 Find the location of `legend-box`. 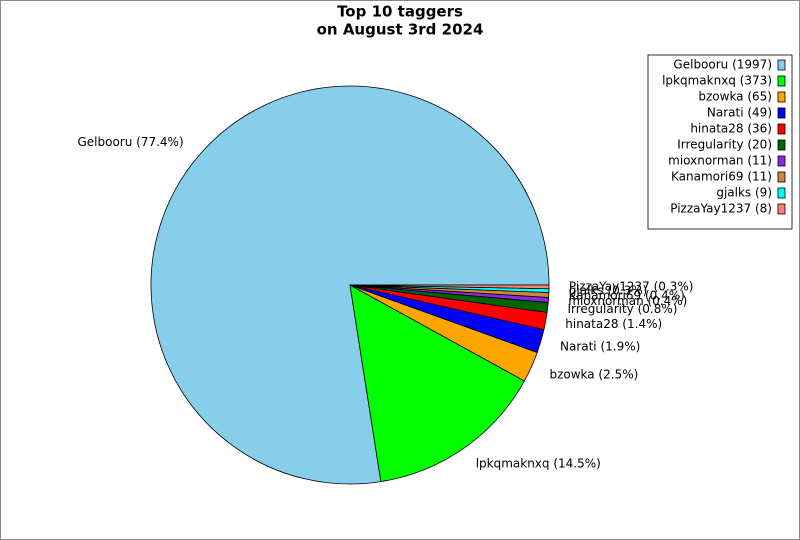

legend-box is located at coordinates (720, 142).